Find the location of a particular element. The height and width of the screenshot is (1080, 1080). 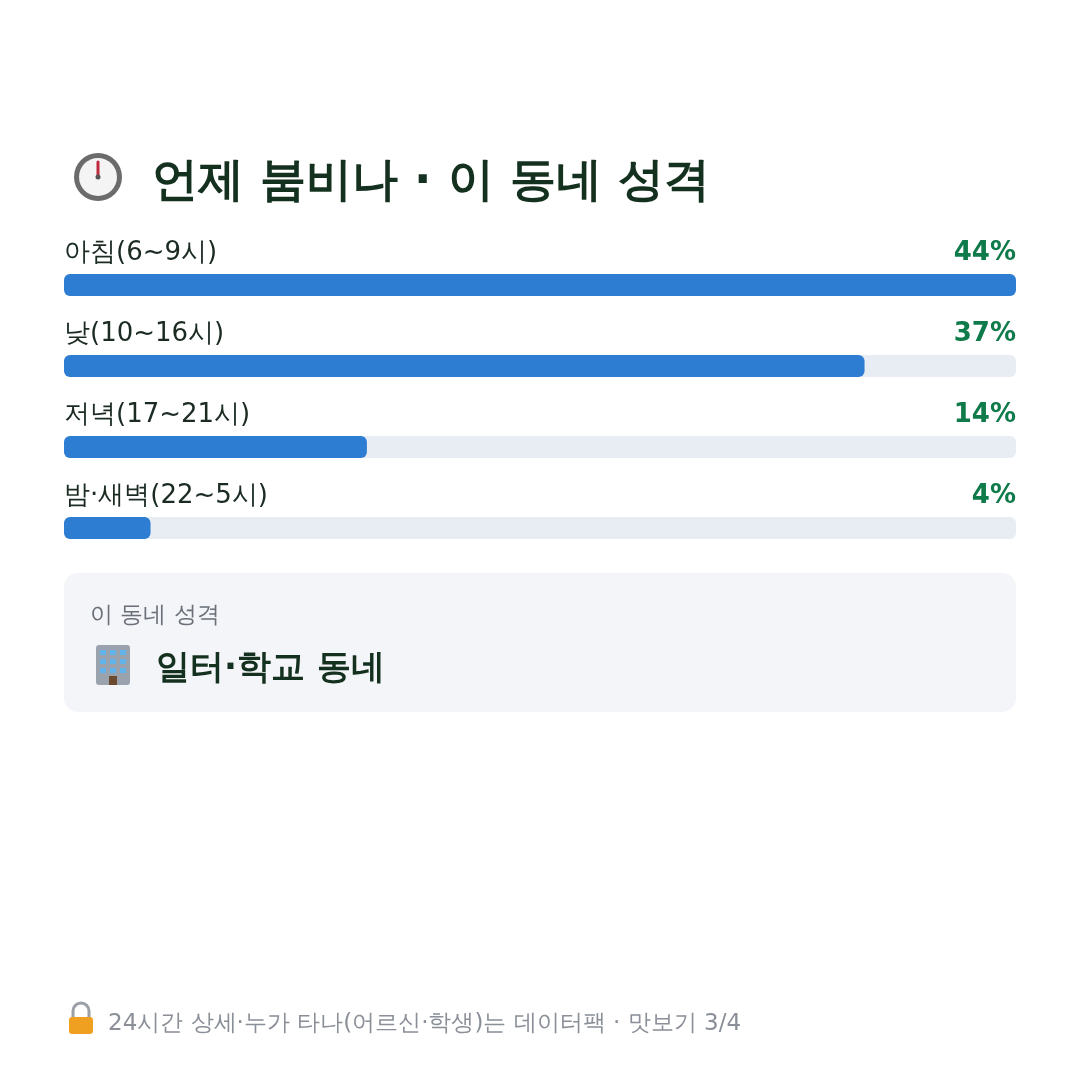

y-tick-label: 아침(6~9시) is located at coordinates (141, 251).